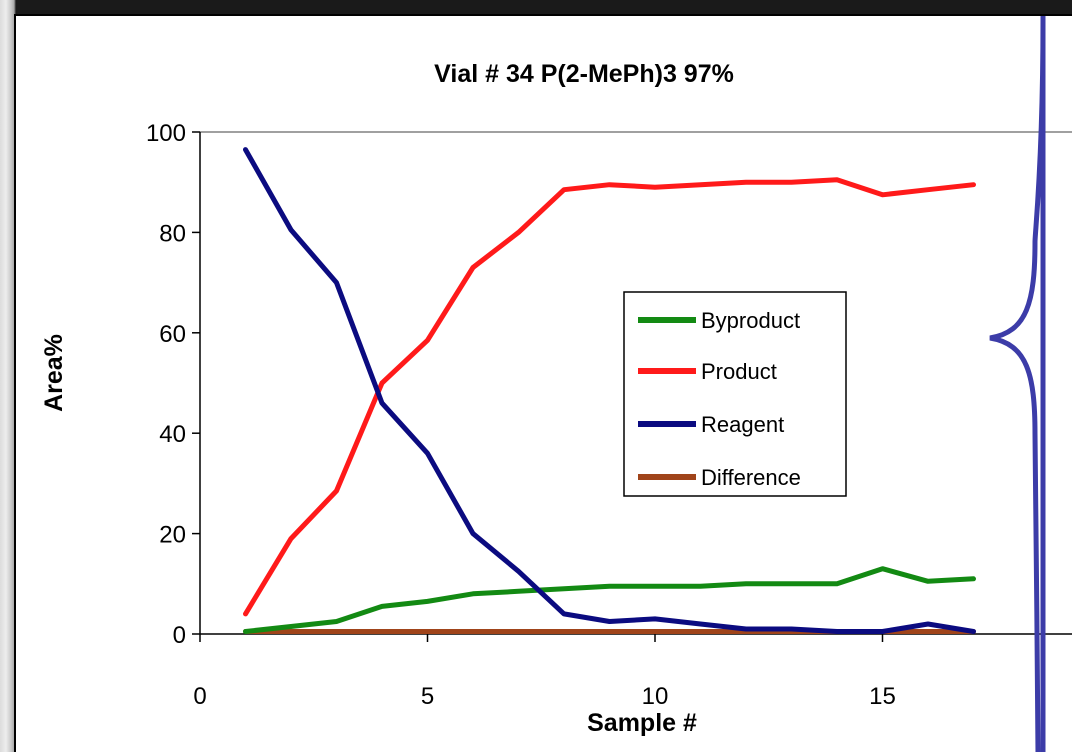 Image resolution: width=1072 pixels, height=752 pixels. I want to click on y-tick-label: 20, so click(172, 535).